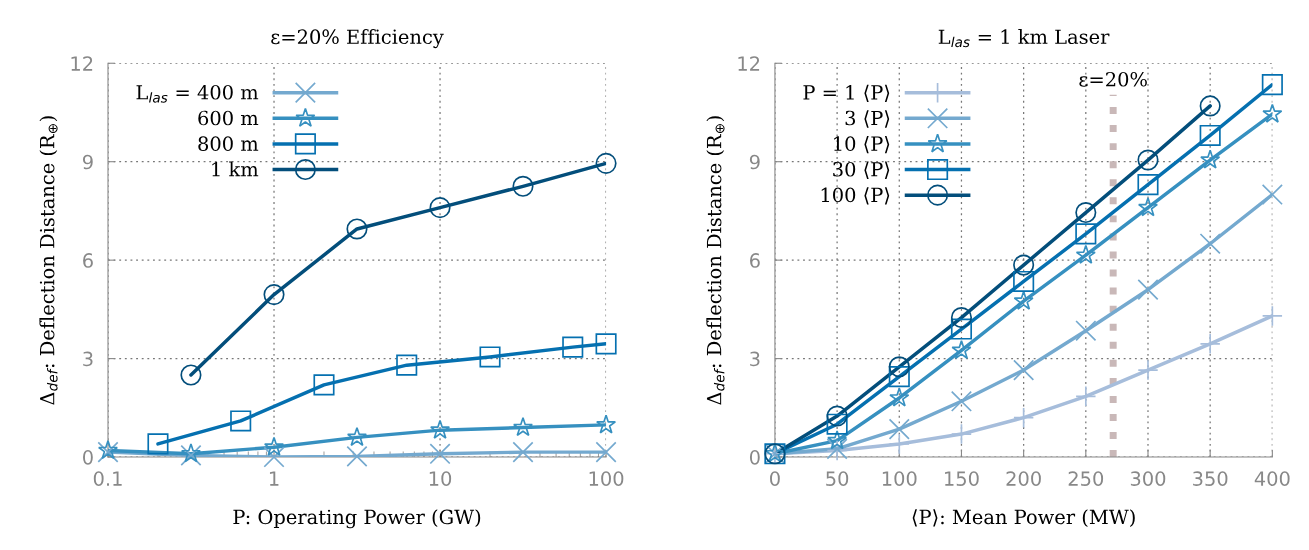 This screenshot has width=1309, height=550. I want to click on legend-label: 800 m, so click(228, 143).